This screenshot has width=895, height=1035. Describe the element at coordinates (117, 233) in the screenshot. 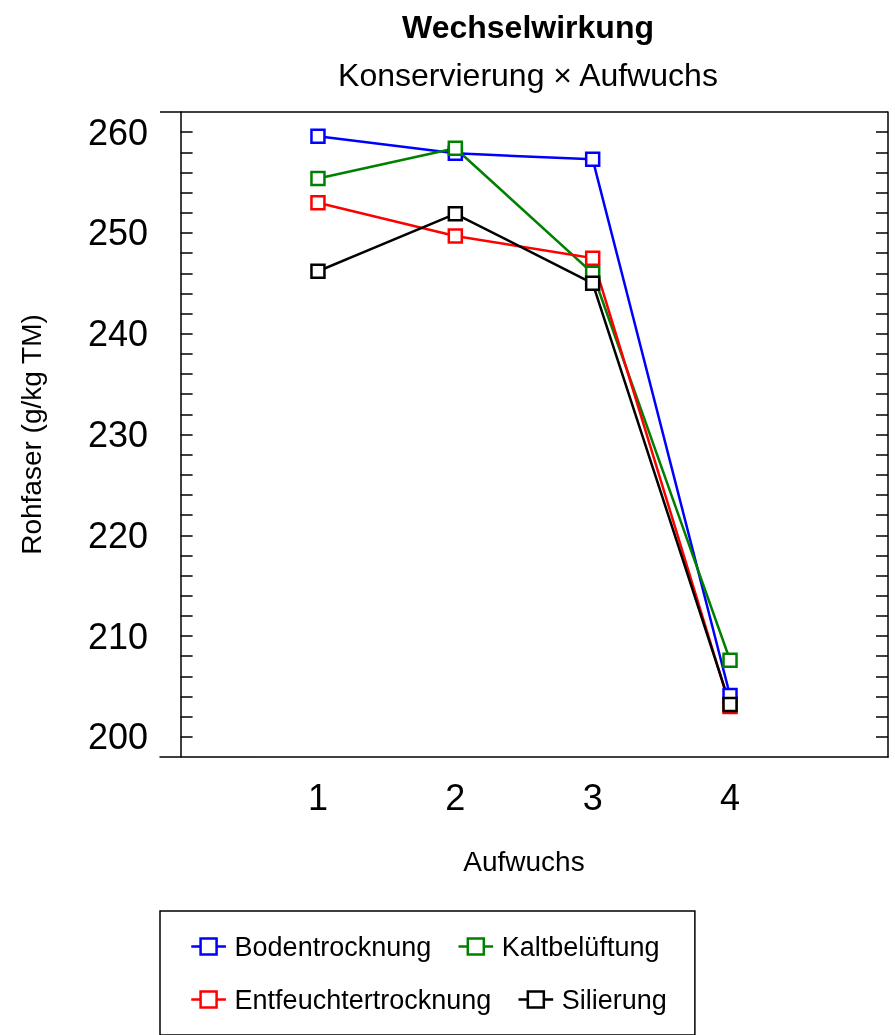

I see `y-tick-label: 250` at that location.